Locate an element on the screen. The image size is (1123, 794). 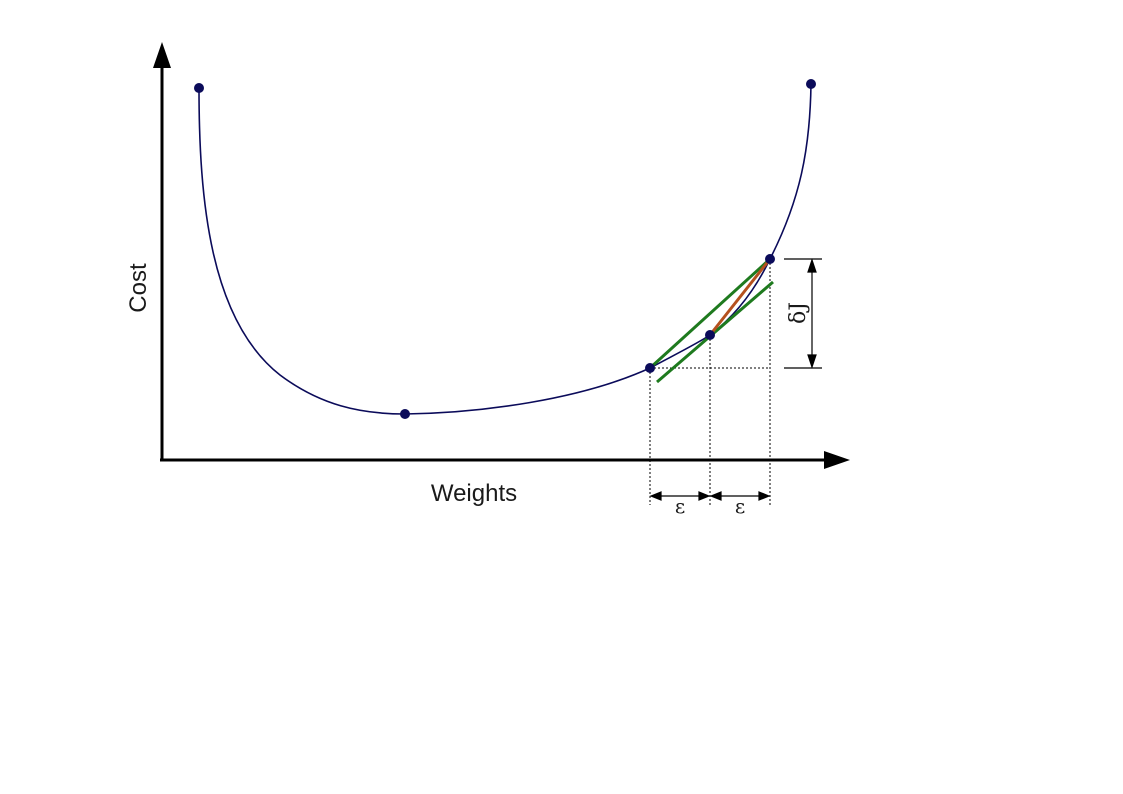
point-plus-epsilon is located at coordinates (770, 259).